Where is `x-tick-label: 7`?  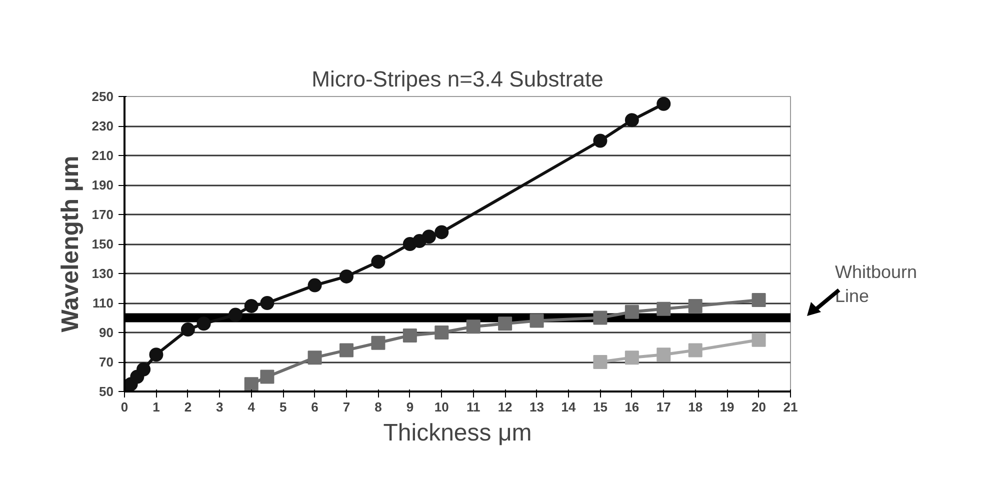 x-tick-label: 7 is located at coordinates (346, 407).